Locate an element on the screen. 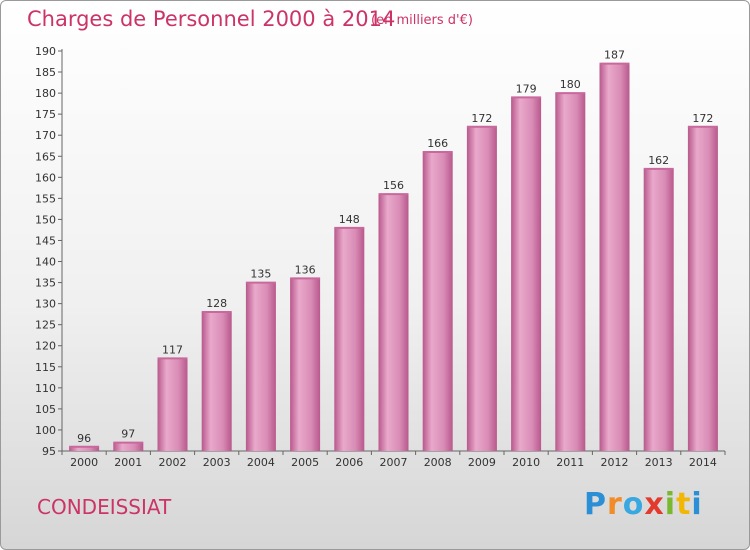 The height and width of the screenshot is (550, 750). y-tick-label: 160 is located at coordinates (45, 177).